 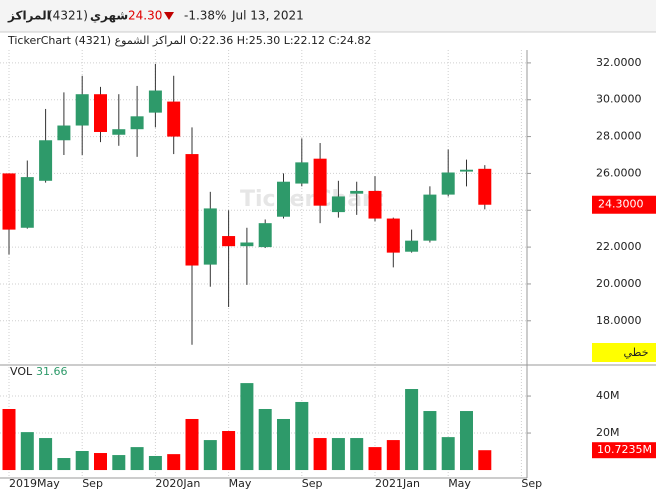 What do you see at coordinates (619, 320) in the screenshot?
I see `y-tick-label: 18.0000` at bounding box center [619, 320].